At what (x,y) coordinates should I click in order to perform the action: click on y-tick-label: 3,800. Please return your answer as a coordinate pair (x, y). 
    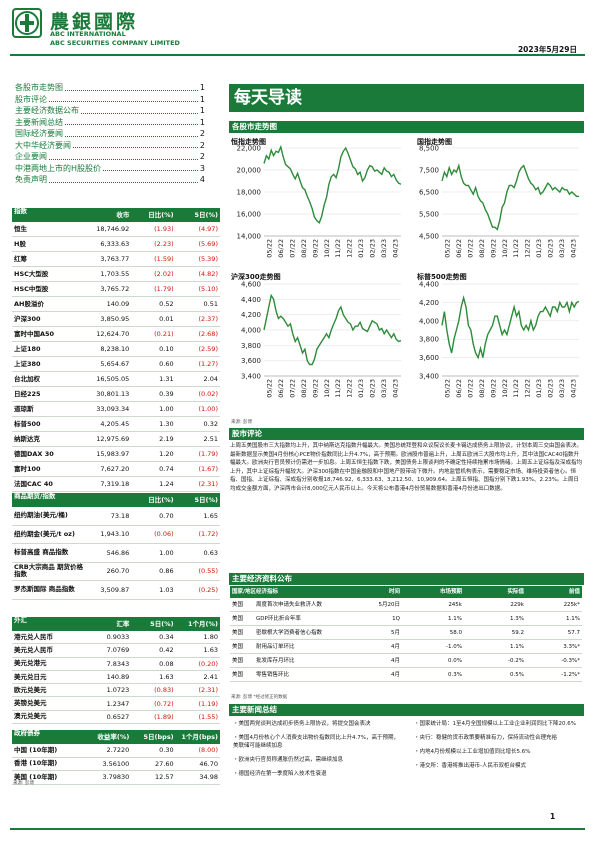
    Looking at the image, I should click on (429, 340).